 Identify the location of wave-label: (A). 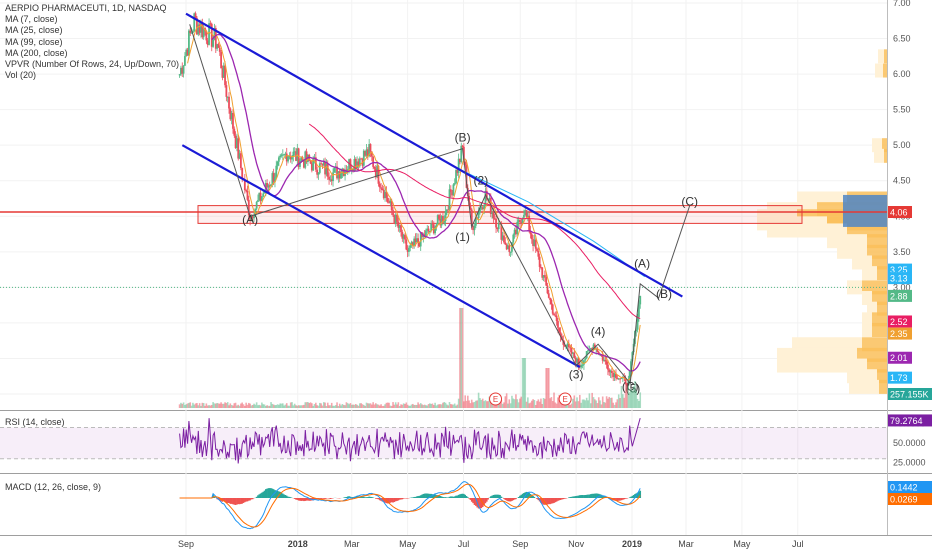
(250, 219).